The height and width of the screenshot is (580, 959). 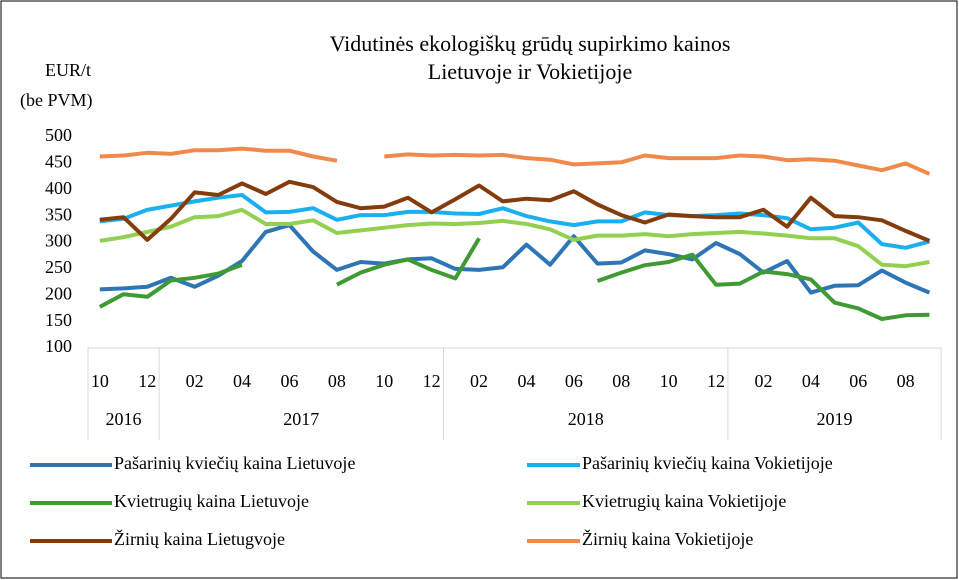 What do you see at coordinates (835, 419) in the screenshot?
I see `year-label: 2019` at bounding box center [835, 419].